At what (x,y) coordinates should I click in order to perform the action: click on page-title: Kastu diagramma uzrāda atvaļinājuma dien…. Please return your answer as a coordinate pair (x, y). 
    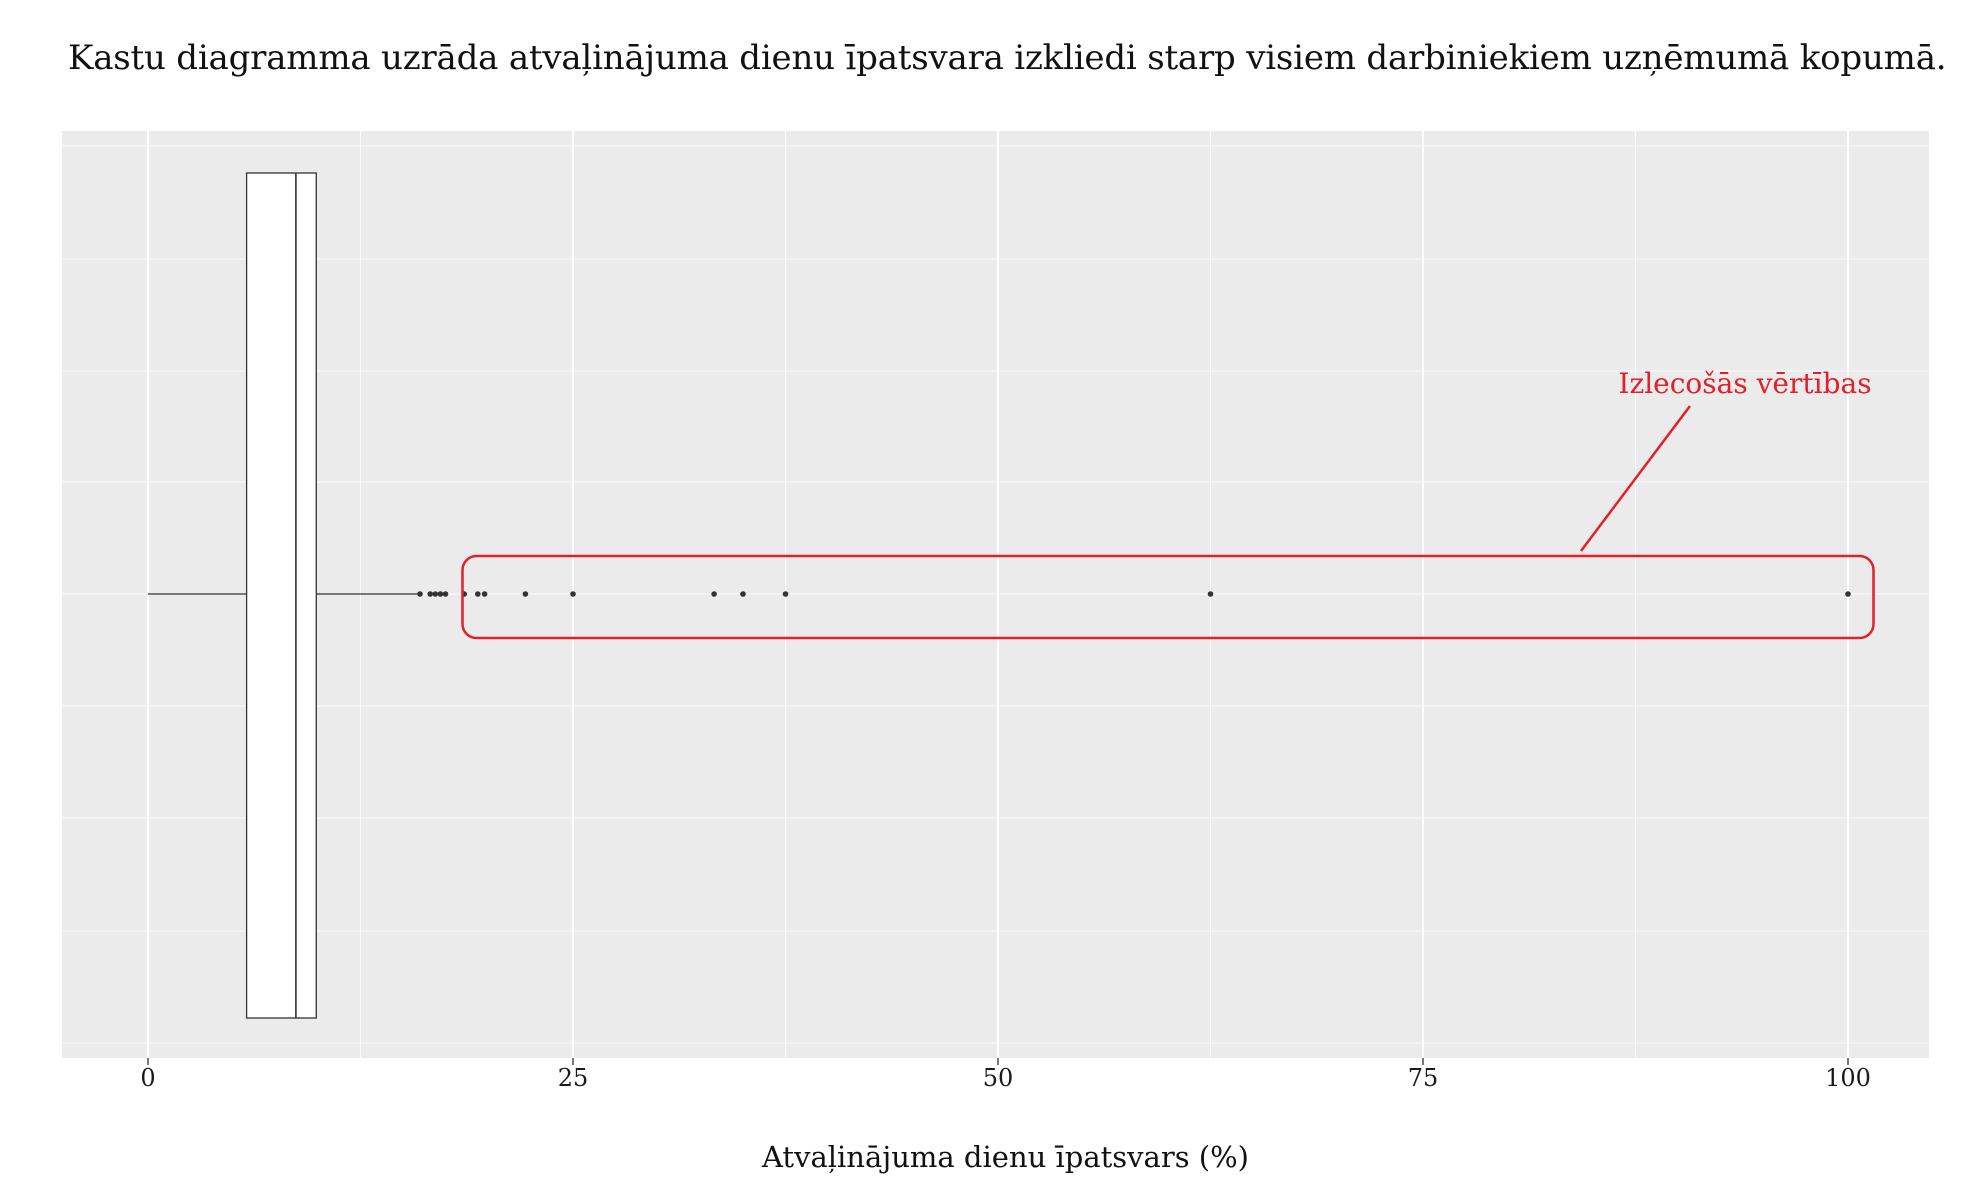
    Looking at the image, I should click on (1007, 58).